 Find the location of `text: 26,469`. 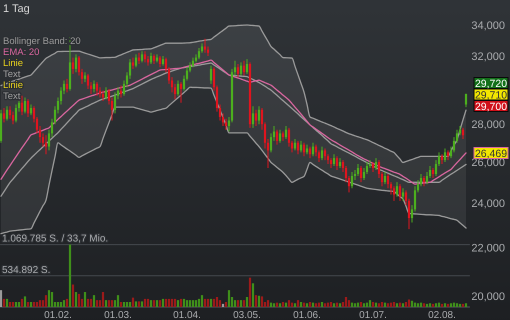

text: 26,469 is located at coordinates (491, 154).